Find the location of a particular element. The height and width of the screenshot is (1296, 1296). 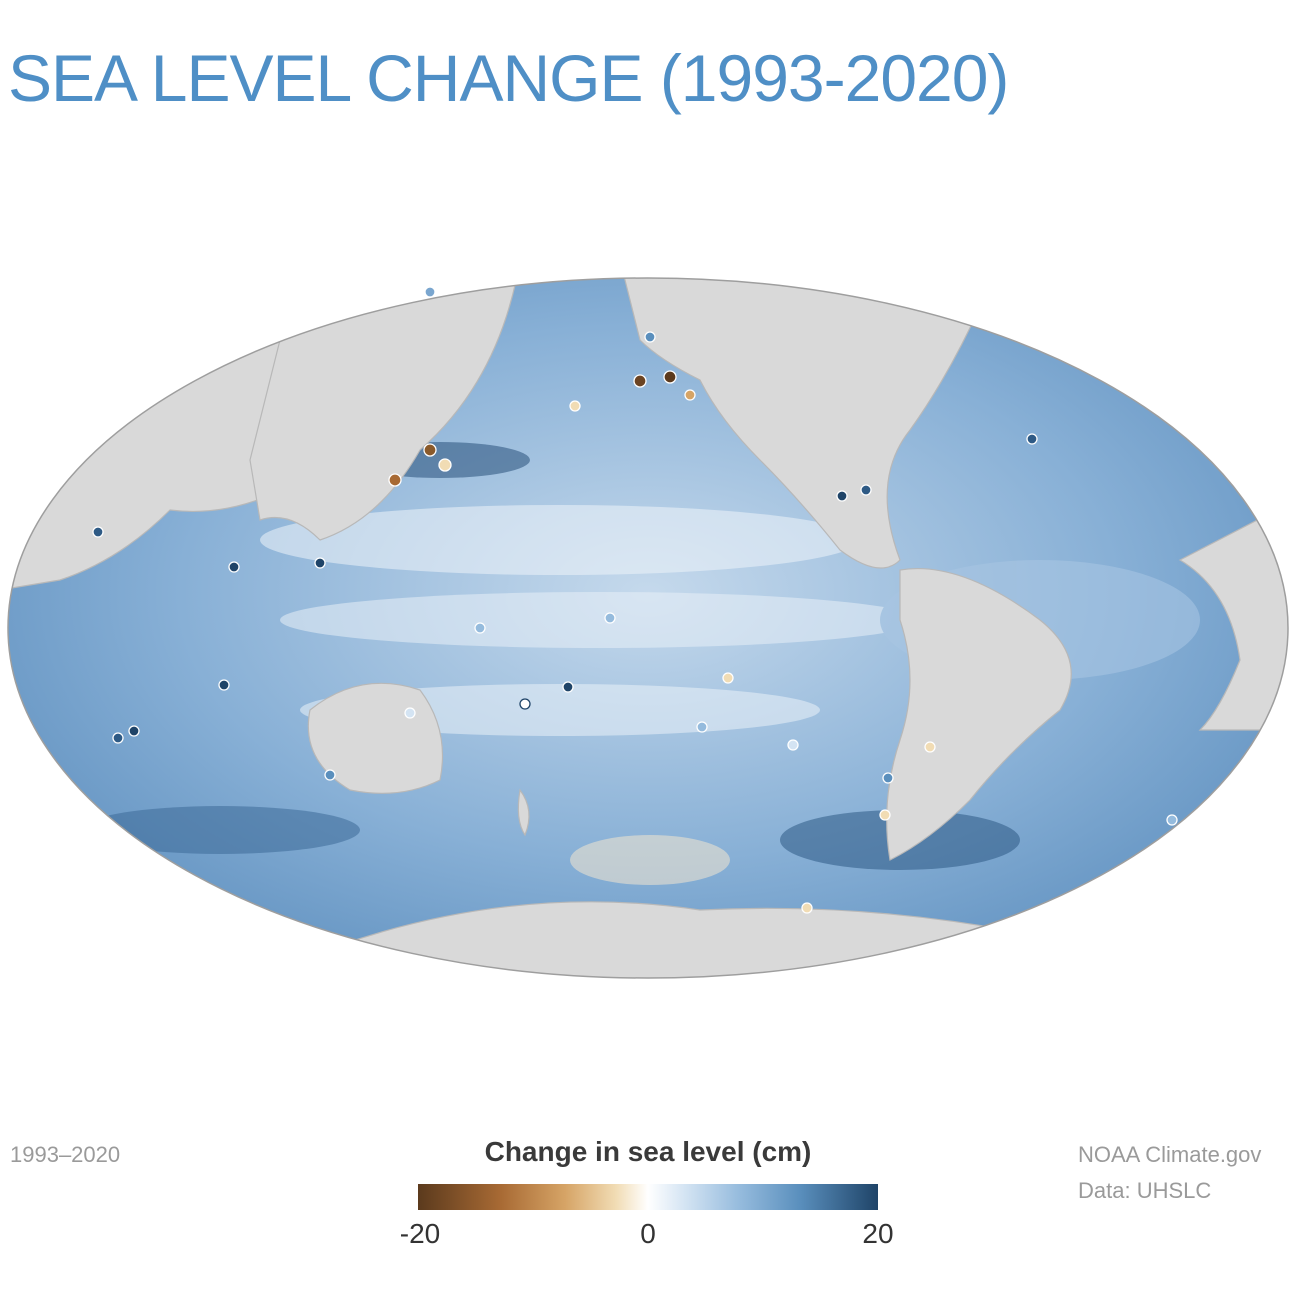

period-label: 1993–2020 is located at coordinates (65, 1154).